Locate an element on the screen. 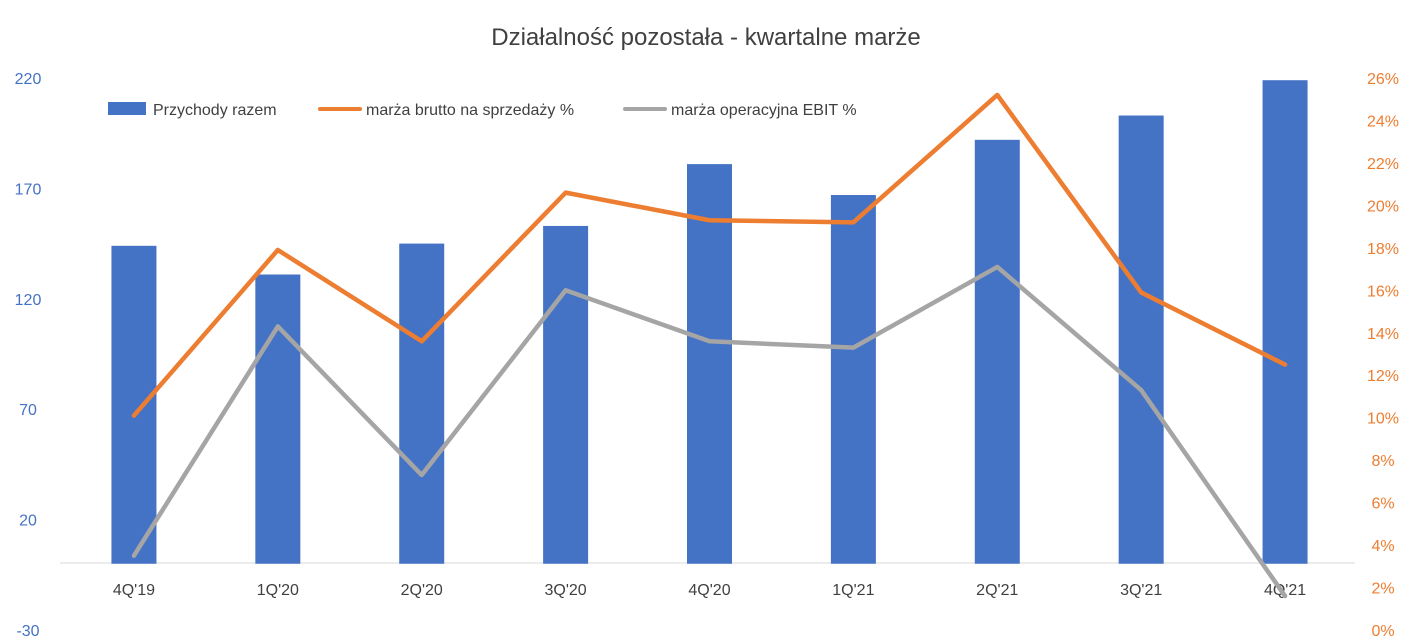 The image size is (1413, 642). x-tick-label: 4Q'20 is located at coordinates (709, 590).